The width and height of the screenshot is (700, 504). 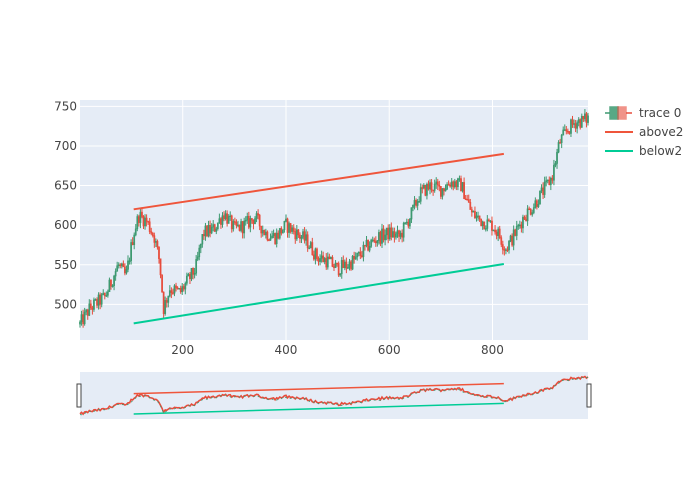 I want to click on rangeslider-right-handle, so click(x=589, y=395).